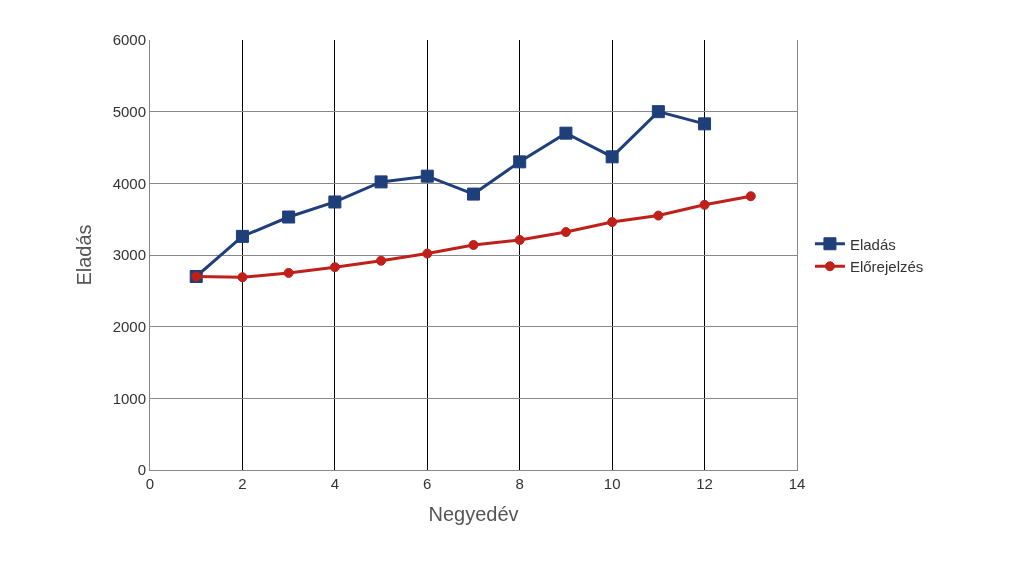  I want to click on y-tick-label: 3000, so click(129, 255).